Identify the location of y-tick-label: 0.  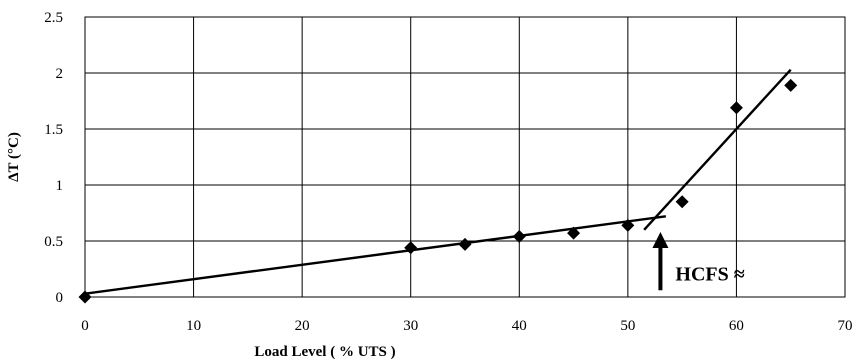
(60, 298).